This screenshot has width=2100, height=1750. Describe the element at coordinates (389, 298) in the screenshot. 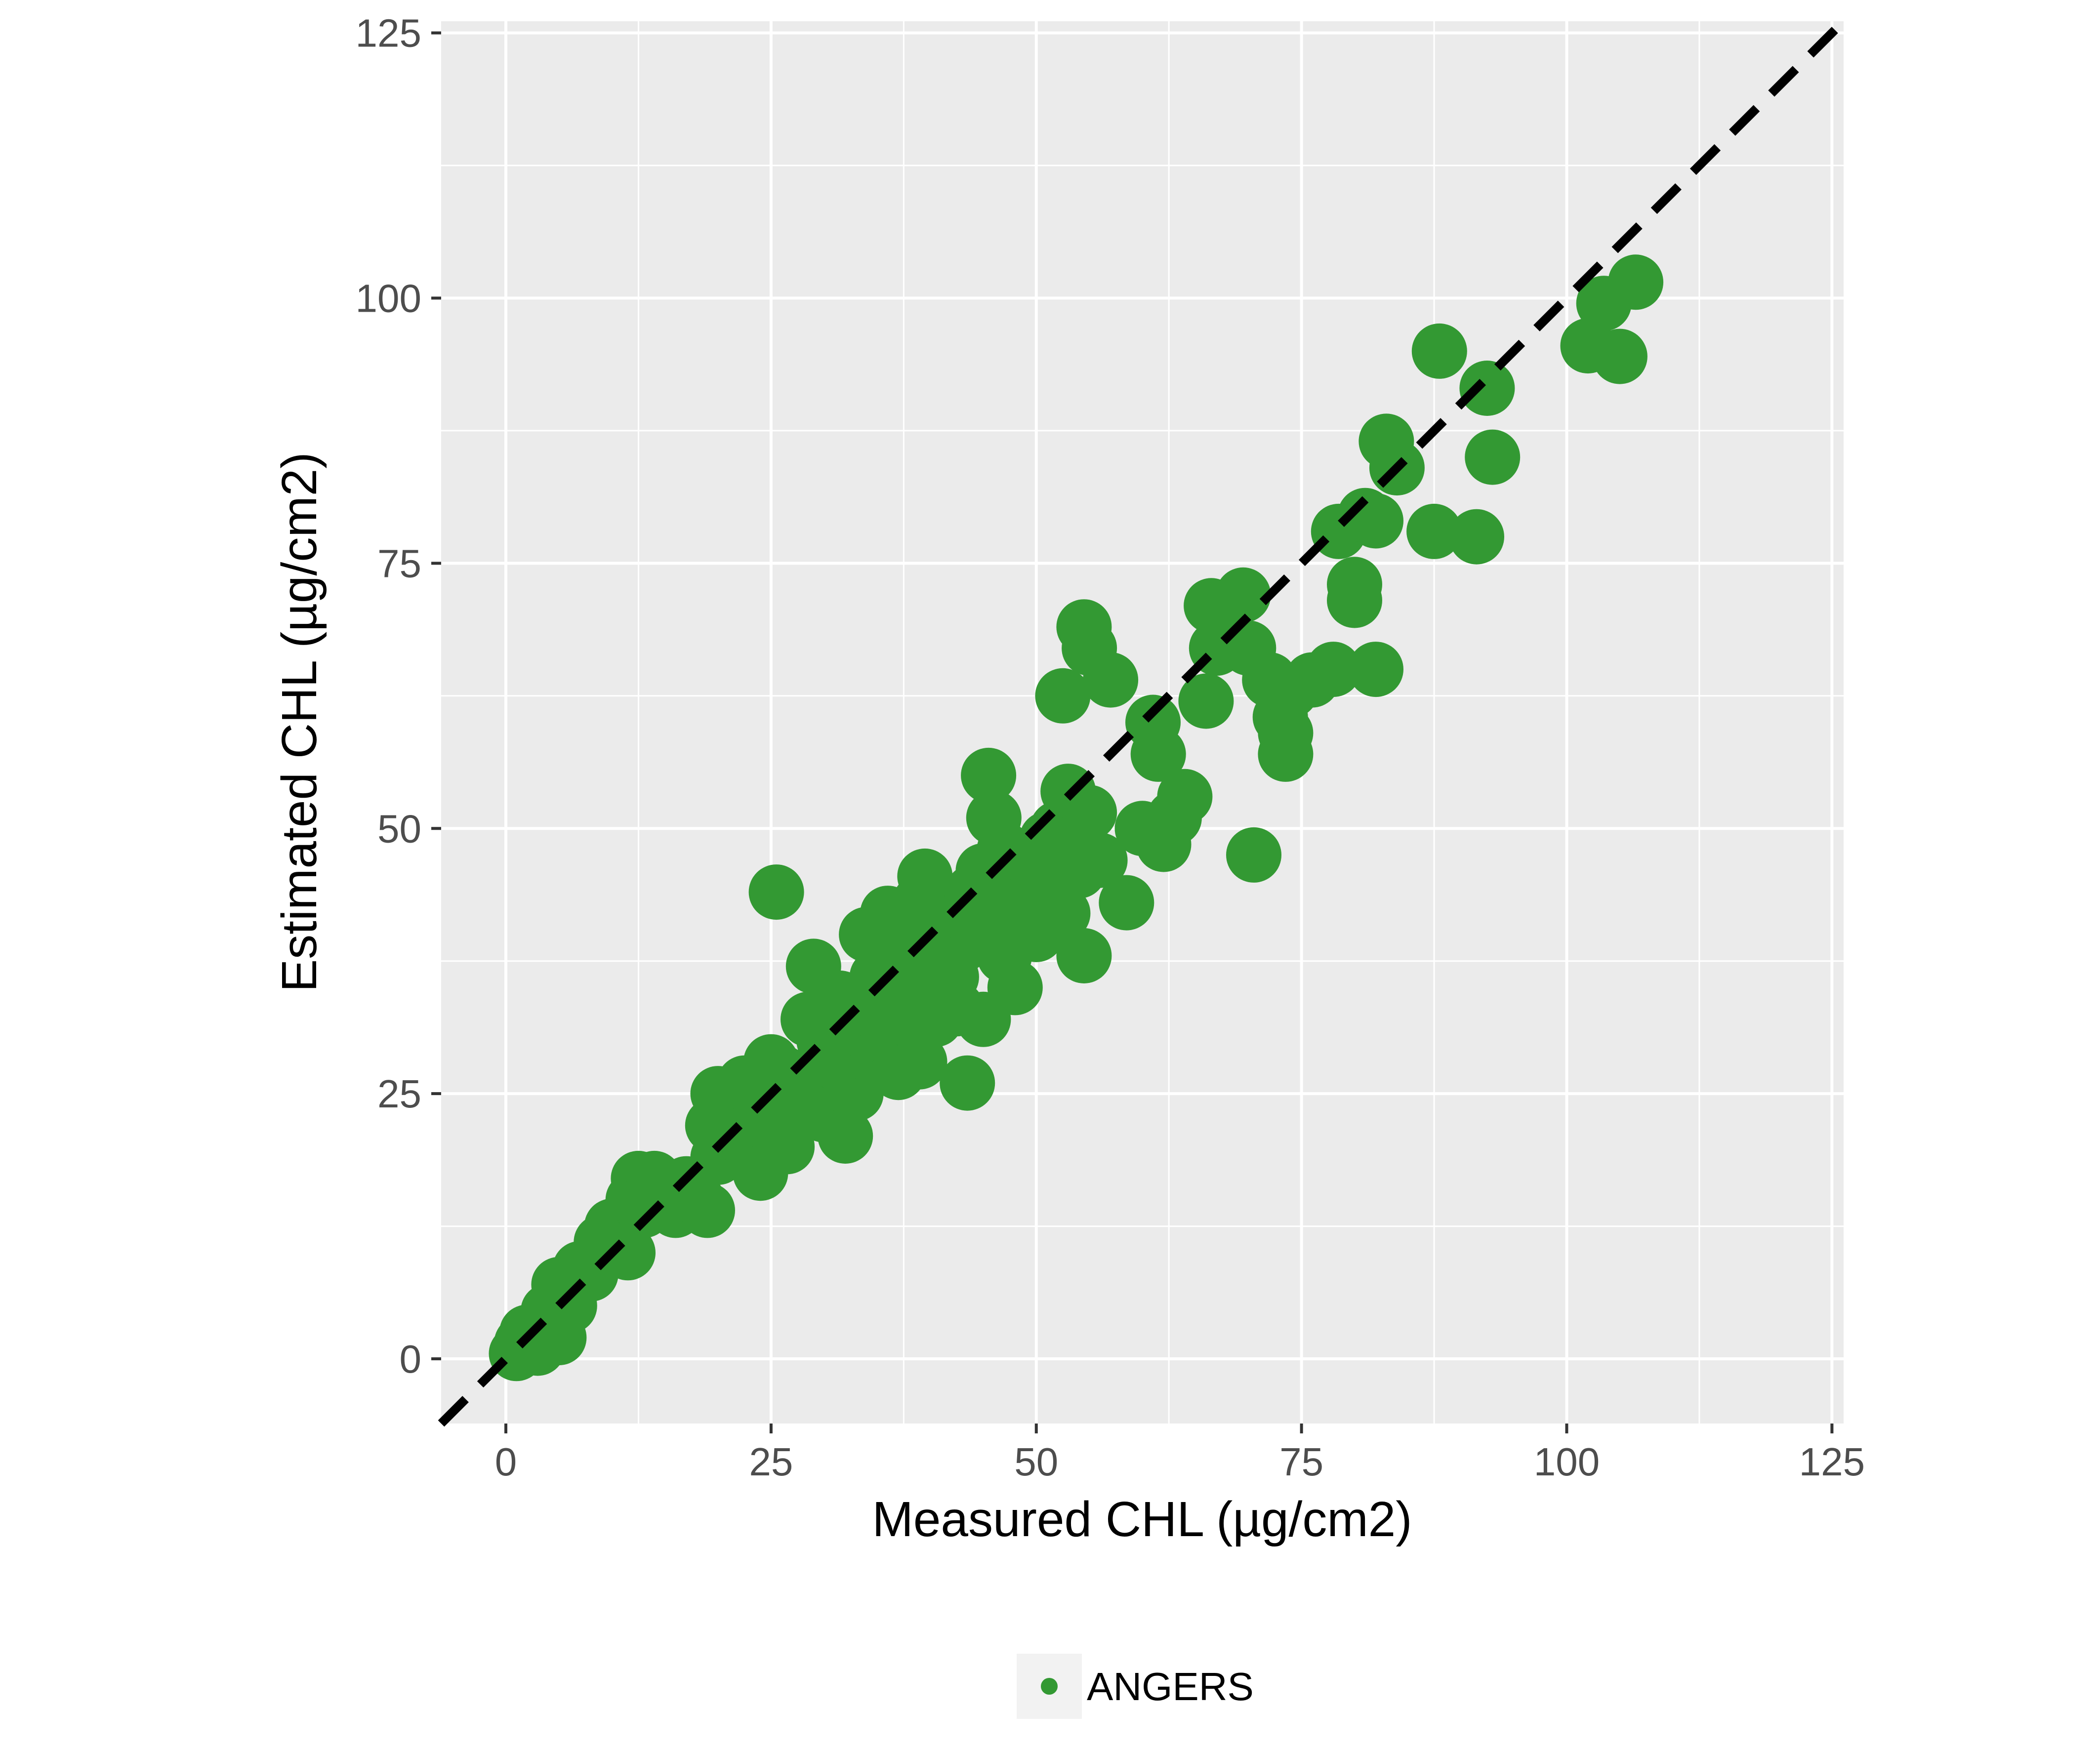

I see `y-tick-label: 100` at that location.